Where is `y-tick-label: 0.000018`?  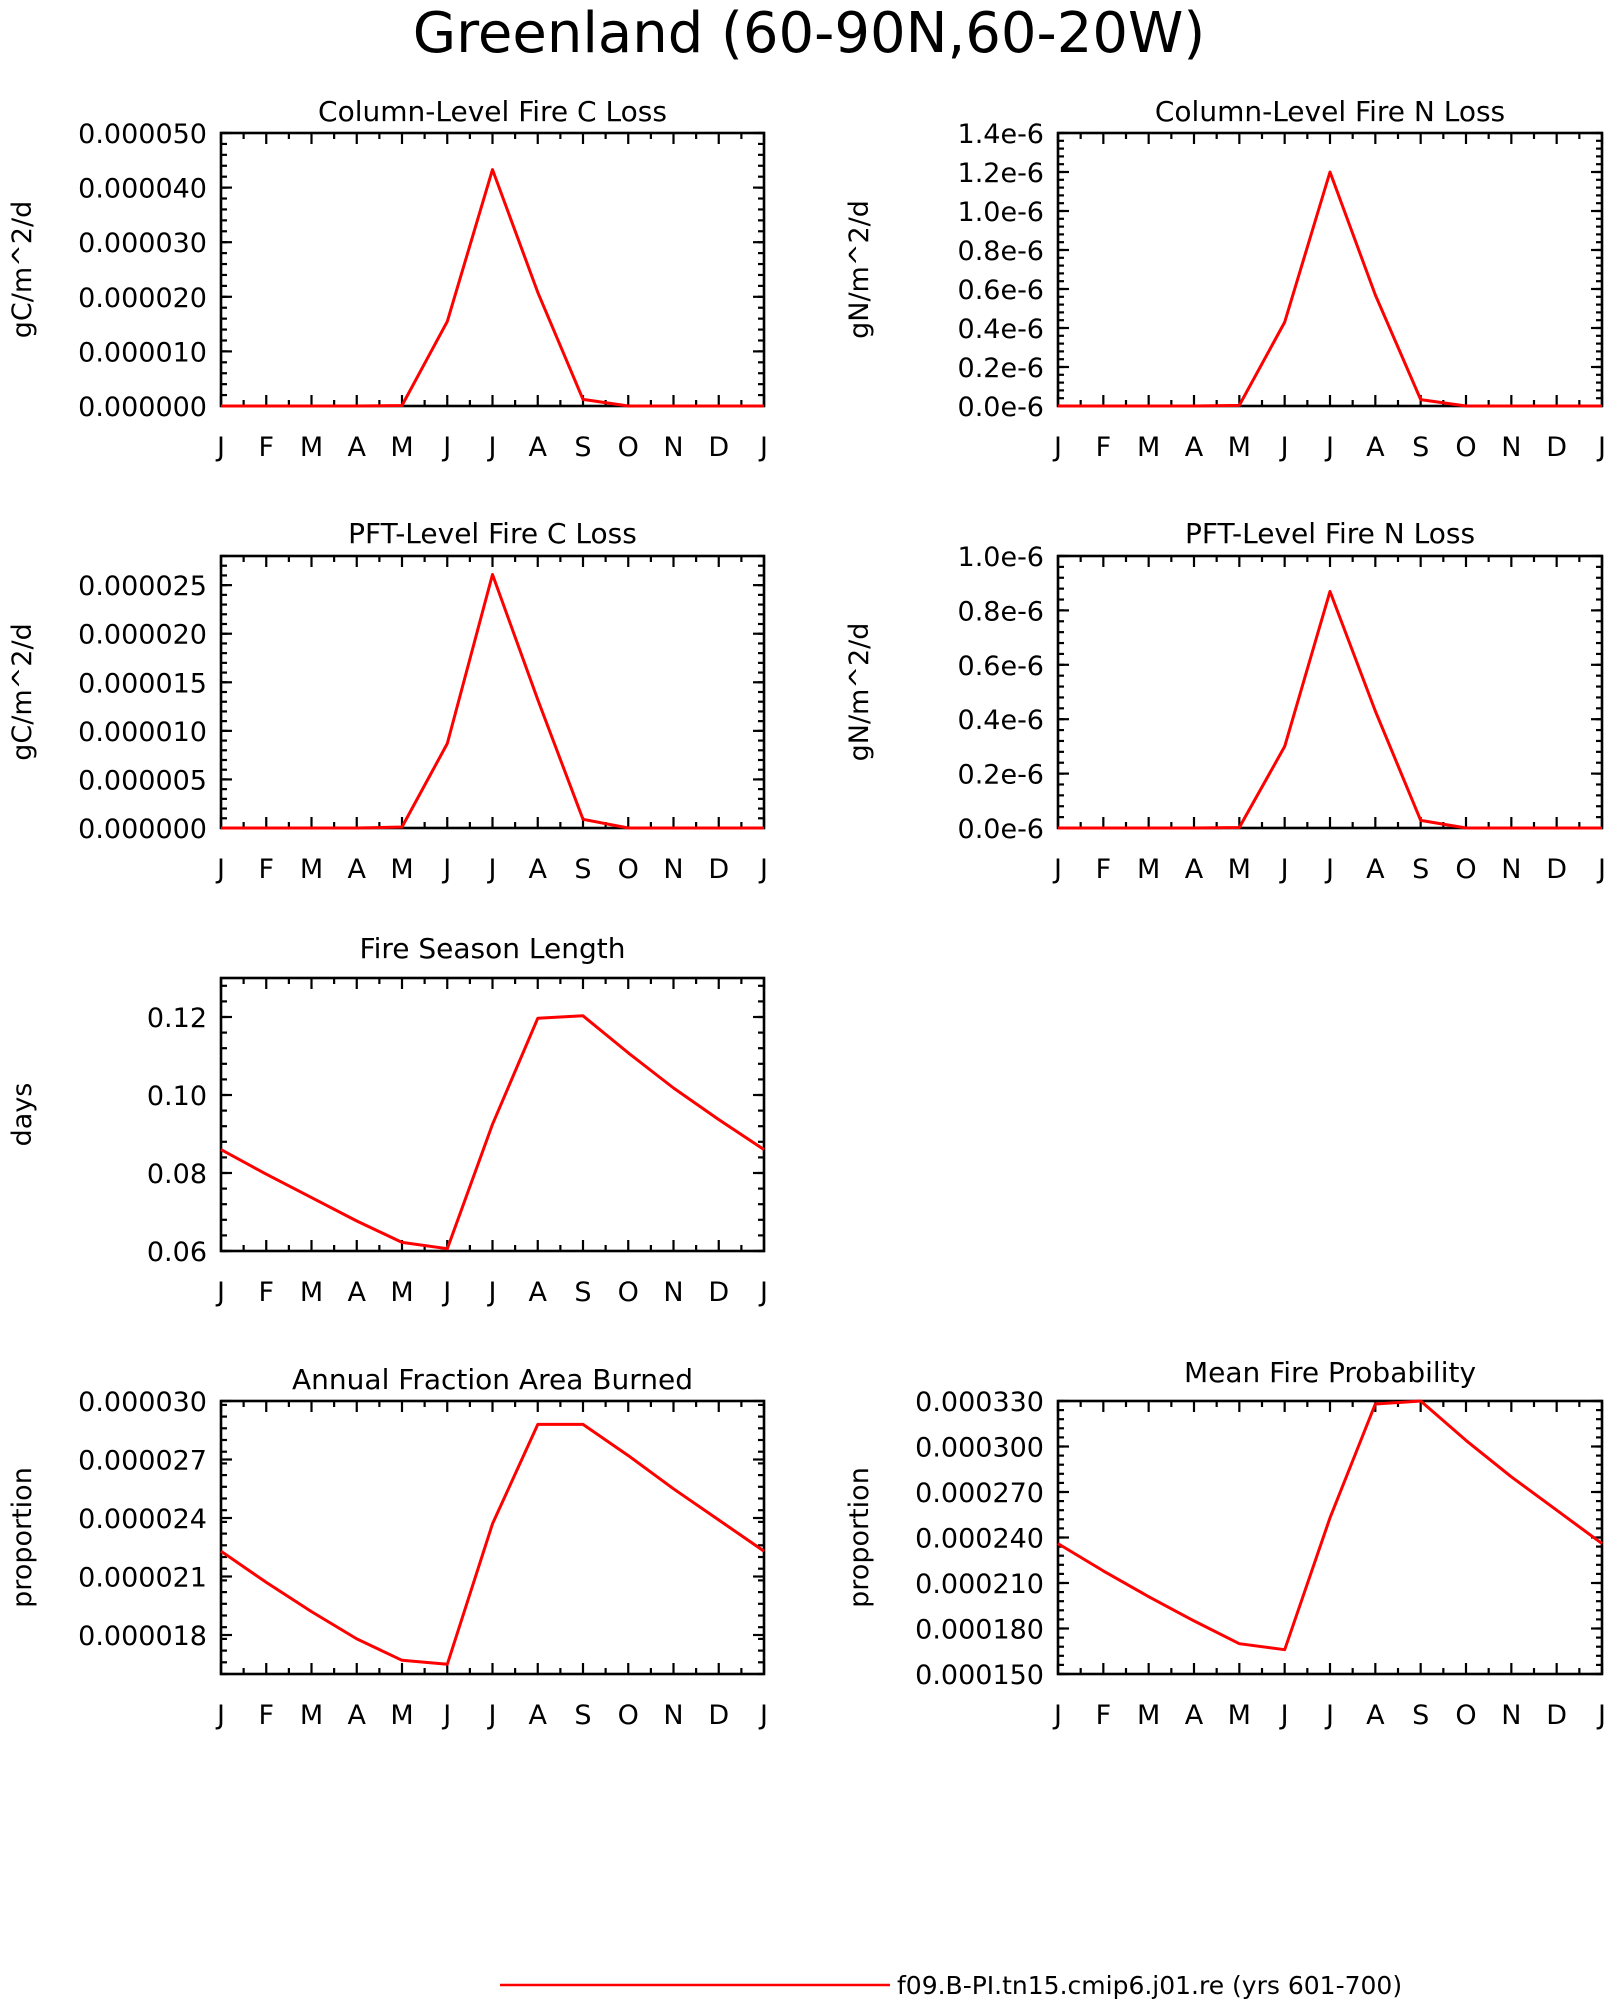
y-tick-label: 0.000018 is located at coordinates (142, 1636).